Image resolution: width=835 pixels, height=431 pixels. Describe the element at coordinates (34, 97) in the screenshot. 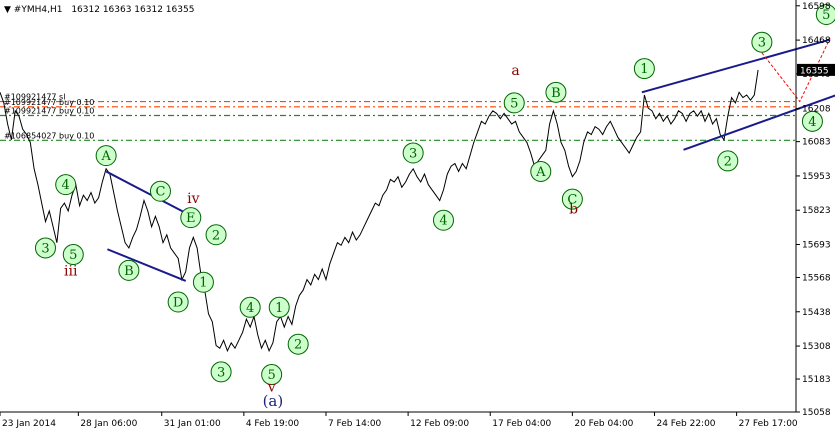

I see `order-level-label: #109921477 sl` at that location.